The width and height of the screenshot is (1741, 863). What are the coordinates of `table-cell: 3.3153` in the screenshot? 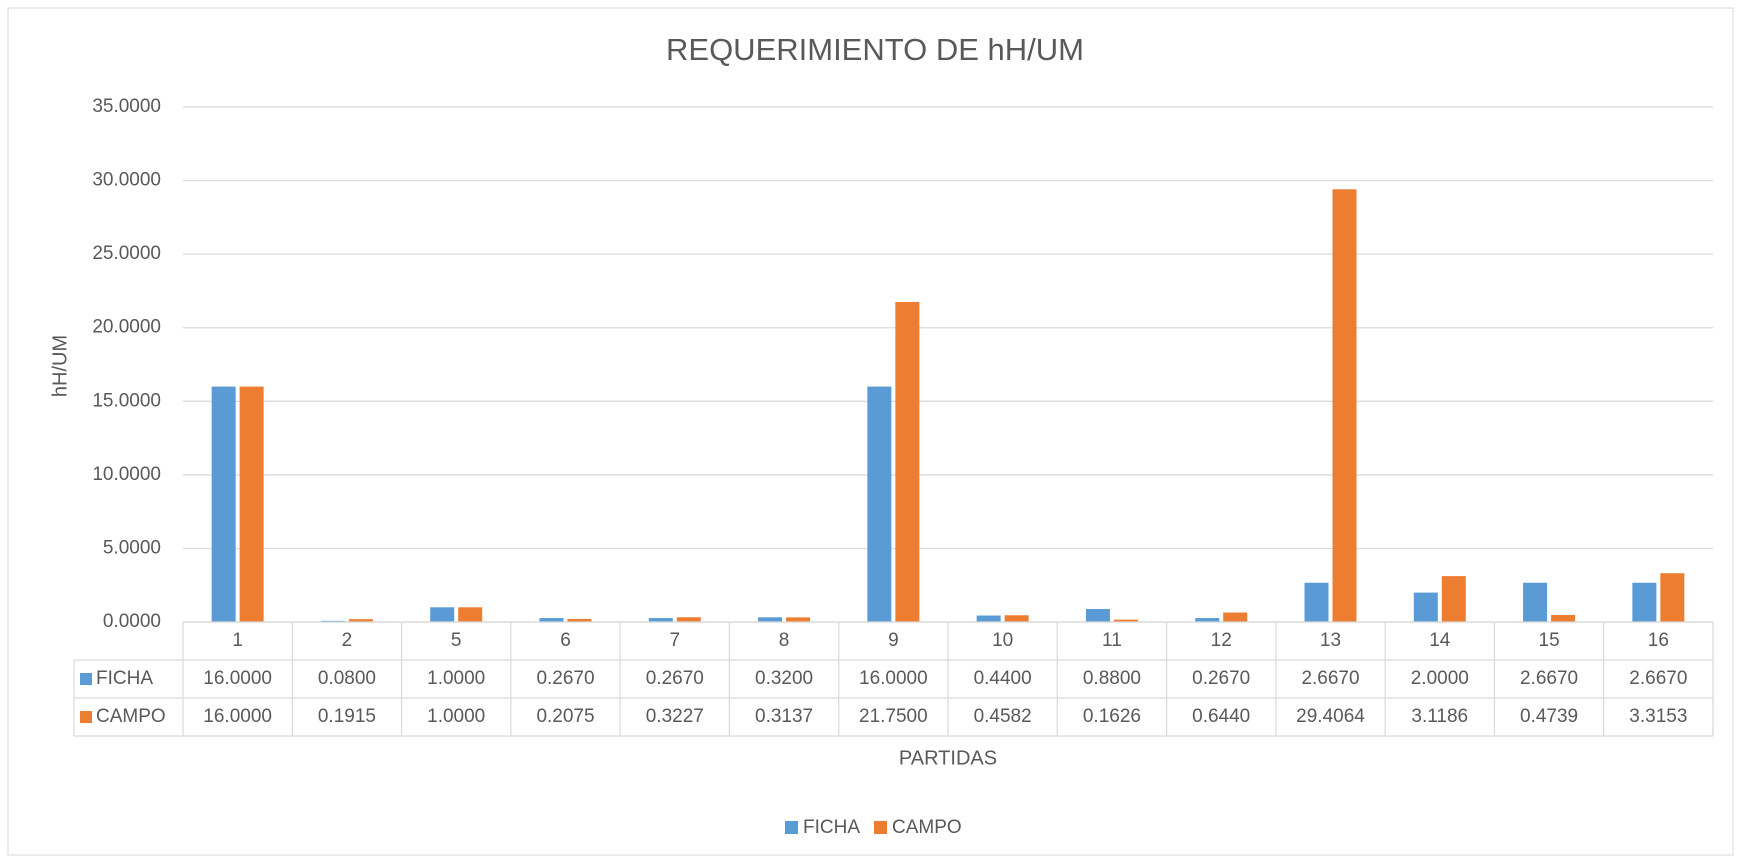 It's located at (1658, 716).